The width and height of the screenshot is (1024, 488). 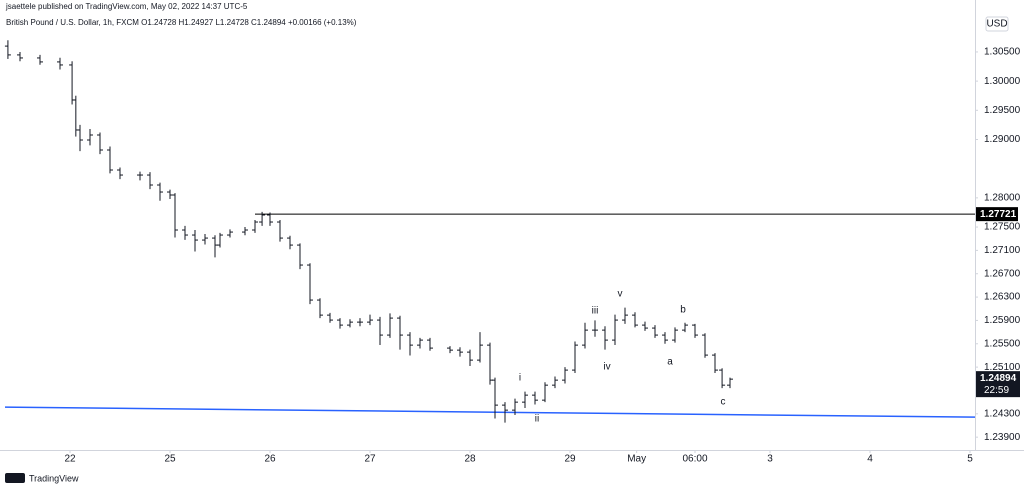 What do you see at coordinates (570, 459) in the screenshot?
I see `x-tick-label: 29` at bounding box center [570, 459].